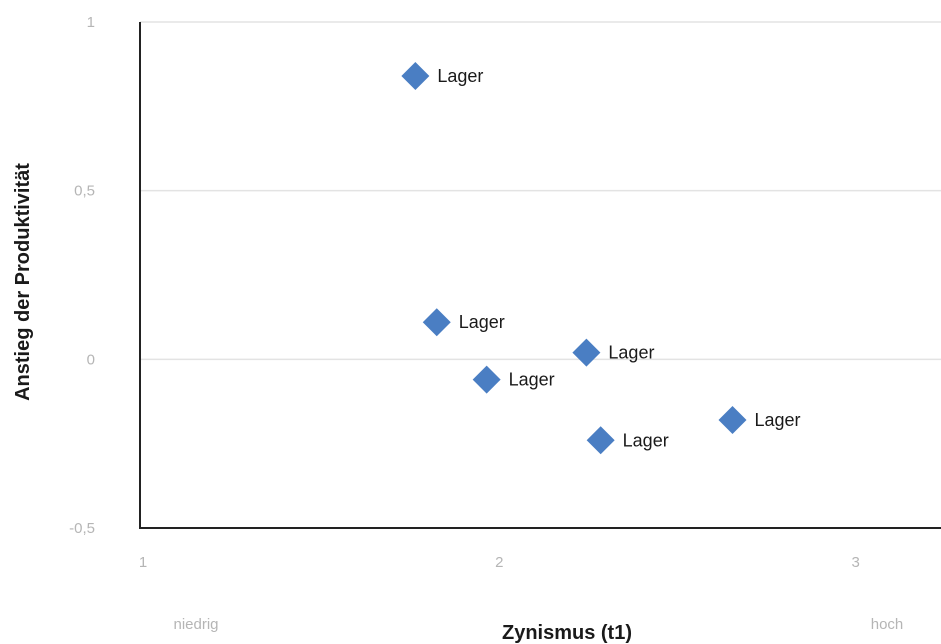  Describe the element at coordinates (84, 191) in the screenshot. I see `y-tick-label: 0,5` at that location.